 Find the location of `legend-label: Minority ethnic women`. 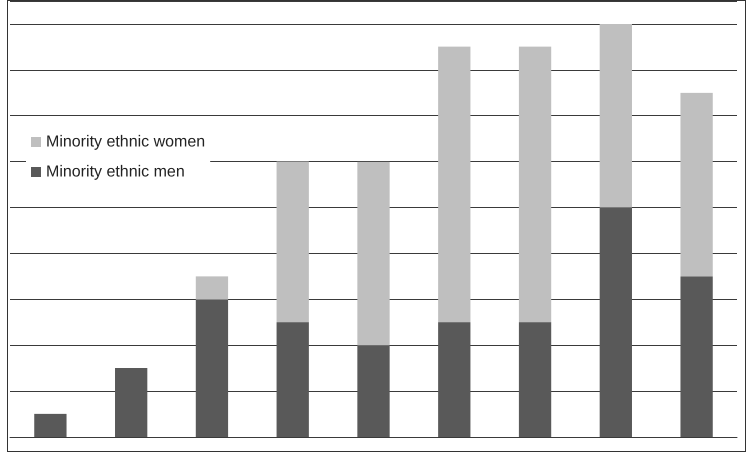

legend-label: Minority ethnic women is located at coordinates (126, 142).